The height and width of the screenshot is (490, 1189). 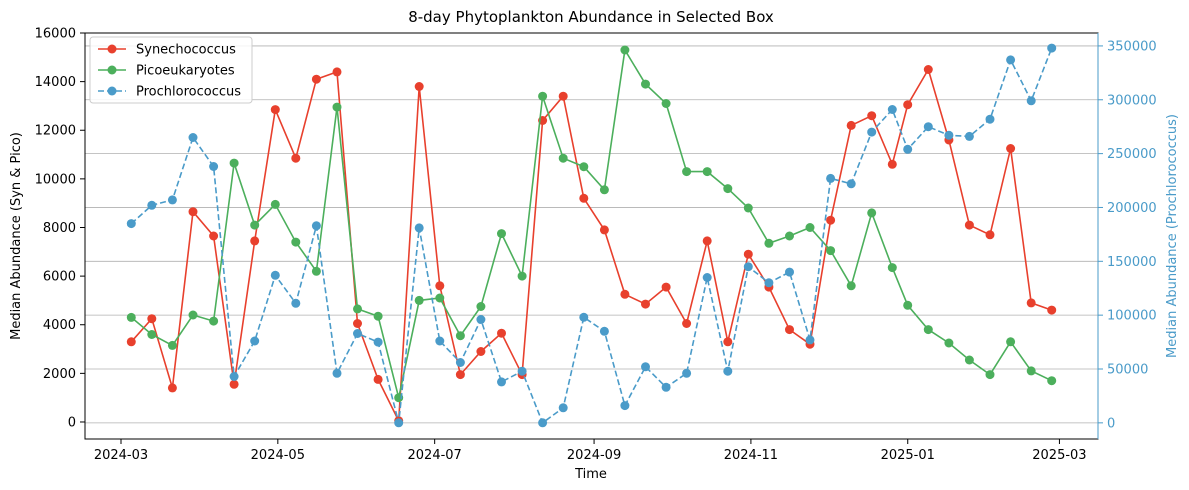 I want to click on left-axis-tick-label: 14000, so click(x=55, y=82).